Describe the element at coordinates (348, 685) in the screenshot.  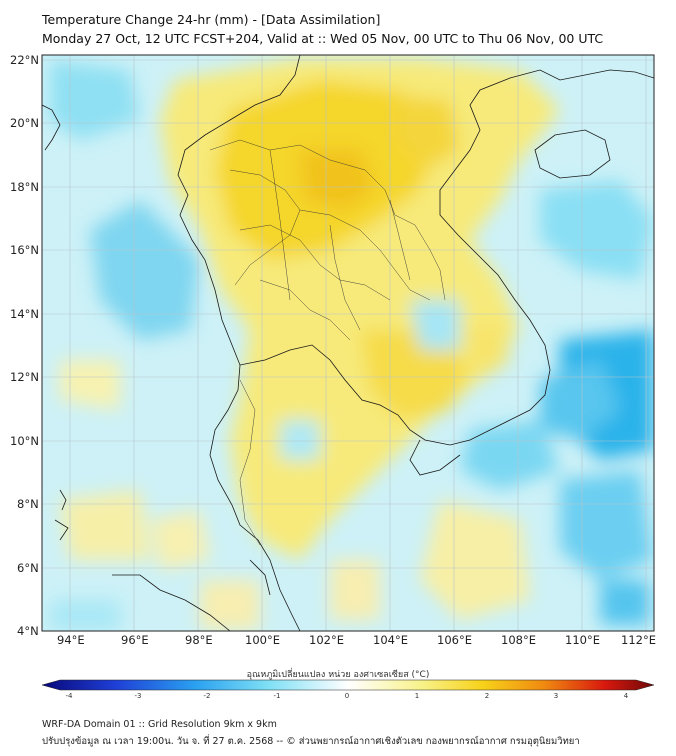
I see `colorbar` at that location.